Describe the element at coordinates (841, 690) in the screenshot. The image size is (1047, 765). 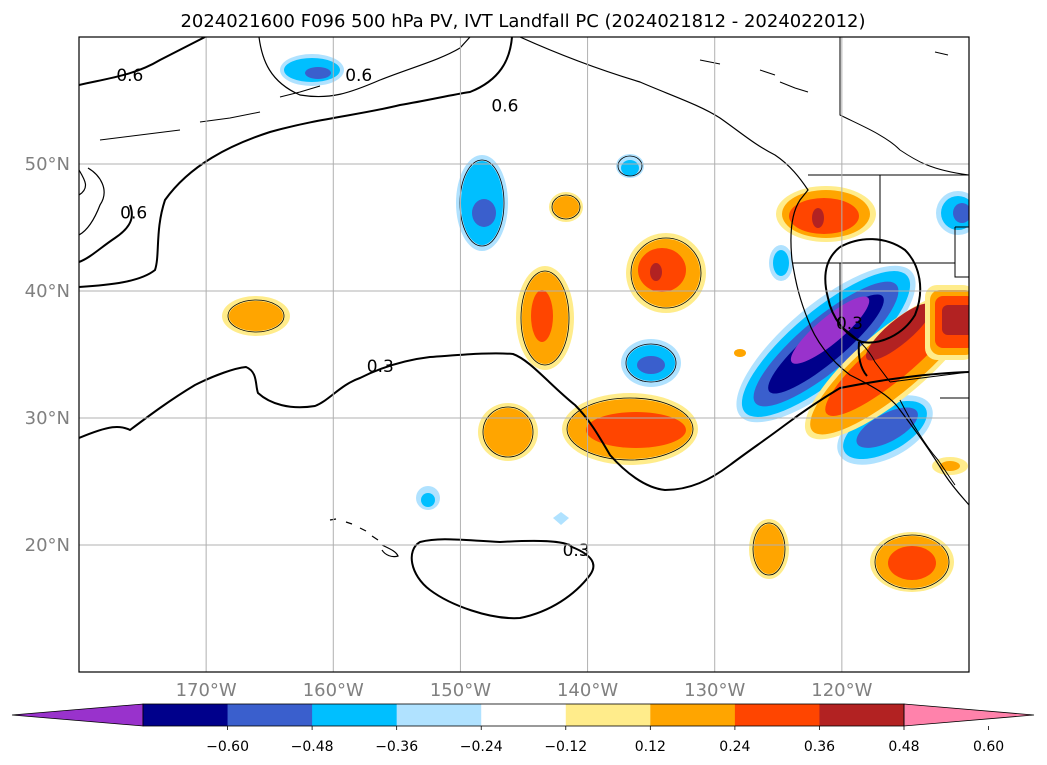
I see `longitude-label: 120°W` at that location.